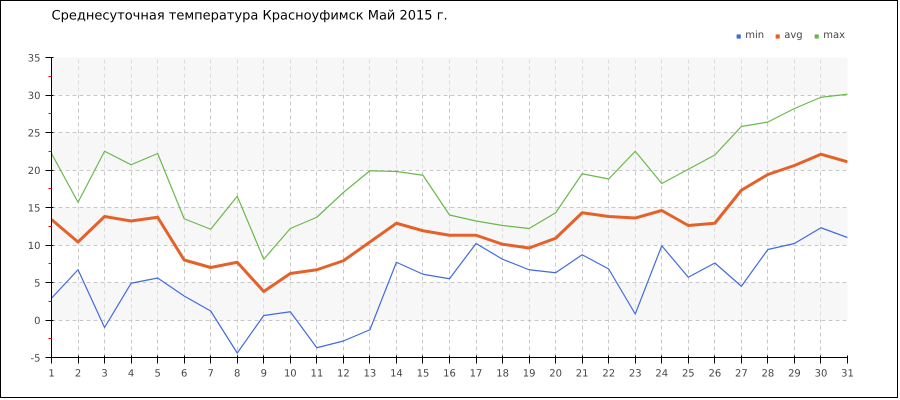 The width and height of the screenshot is (900, 400). I want to click on legend-label: min, so click(755, 35).